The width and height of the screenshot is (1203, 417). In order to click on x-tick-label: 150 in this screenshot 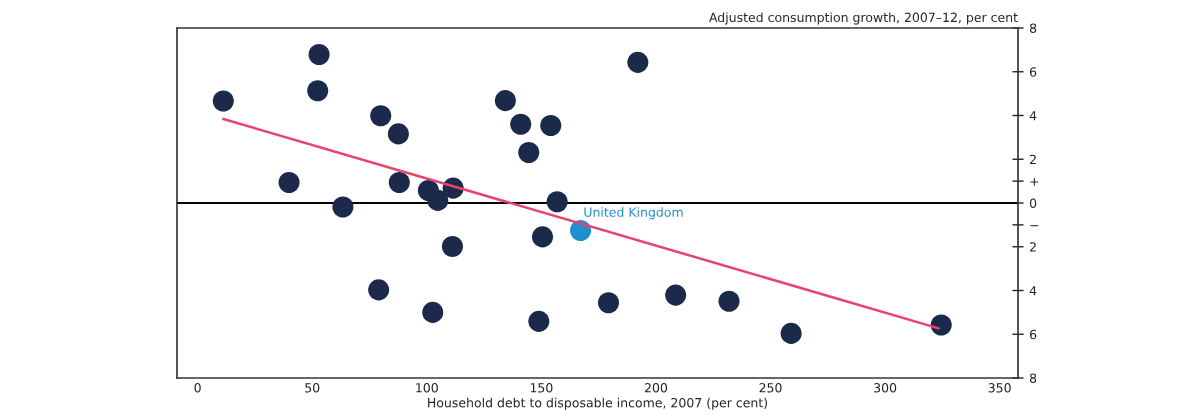, I will do `click(541, 388)`.